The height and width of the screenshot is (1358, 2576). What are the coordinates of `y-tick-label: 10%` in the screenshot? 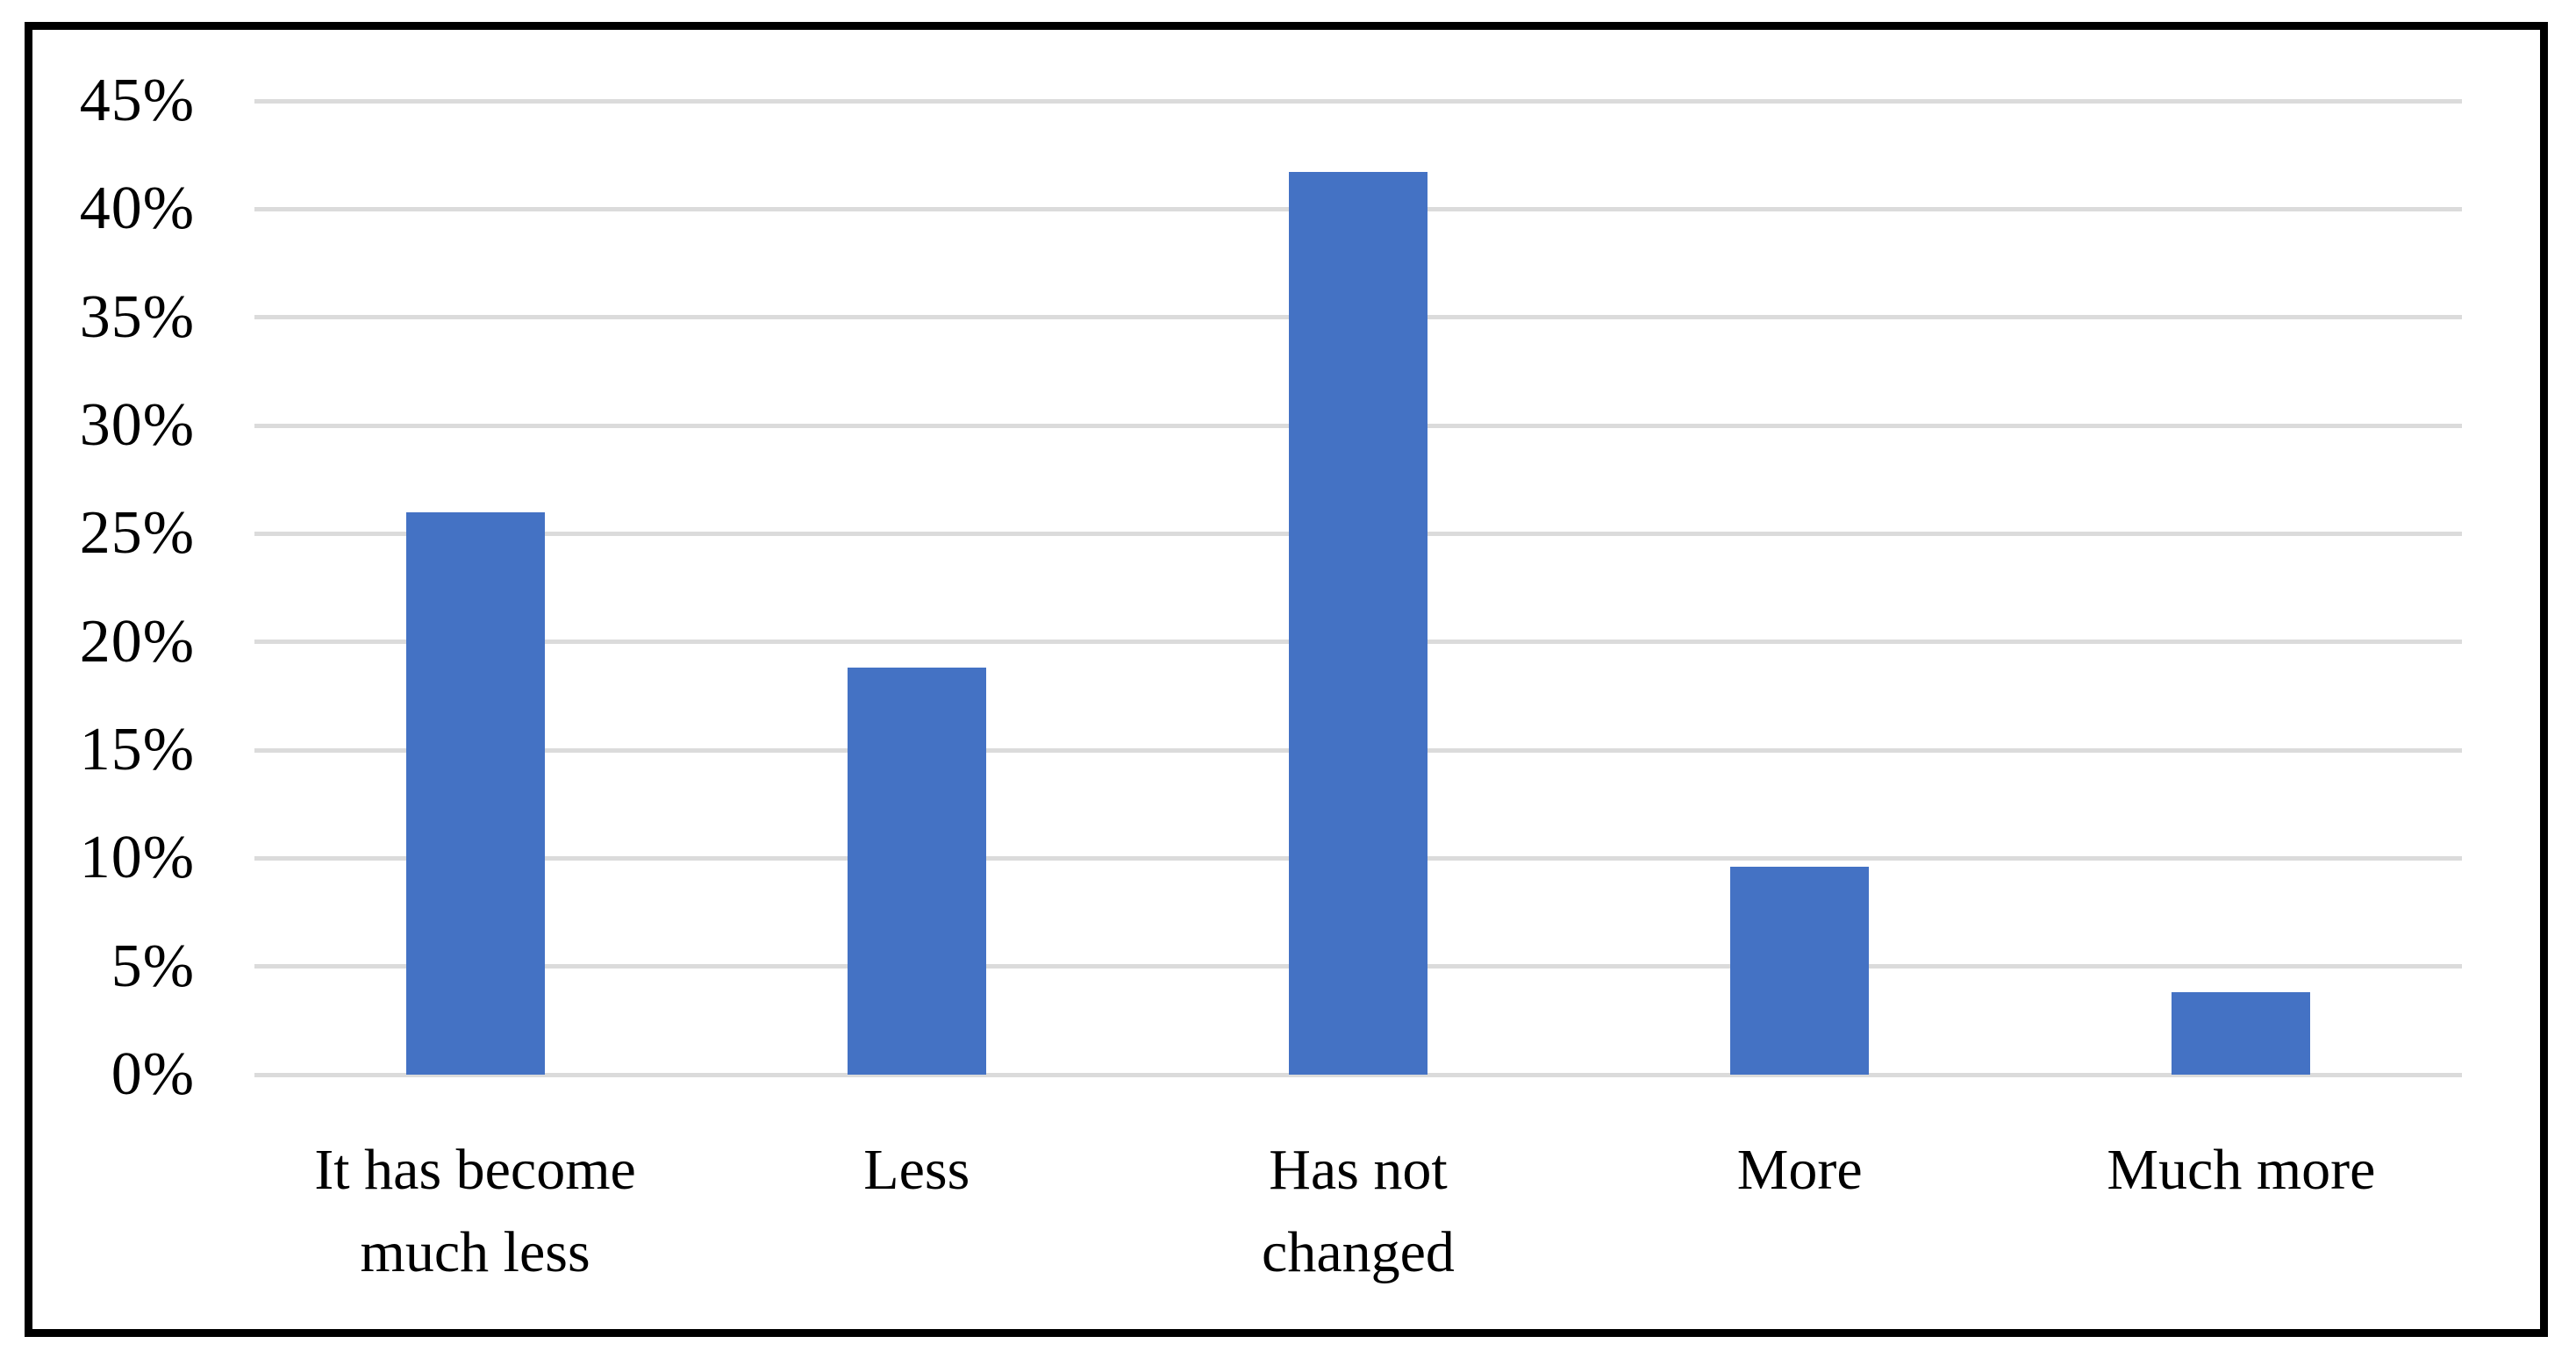 It's located at (137, 858).